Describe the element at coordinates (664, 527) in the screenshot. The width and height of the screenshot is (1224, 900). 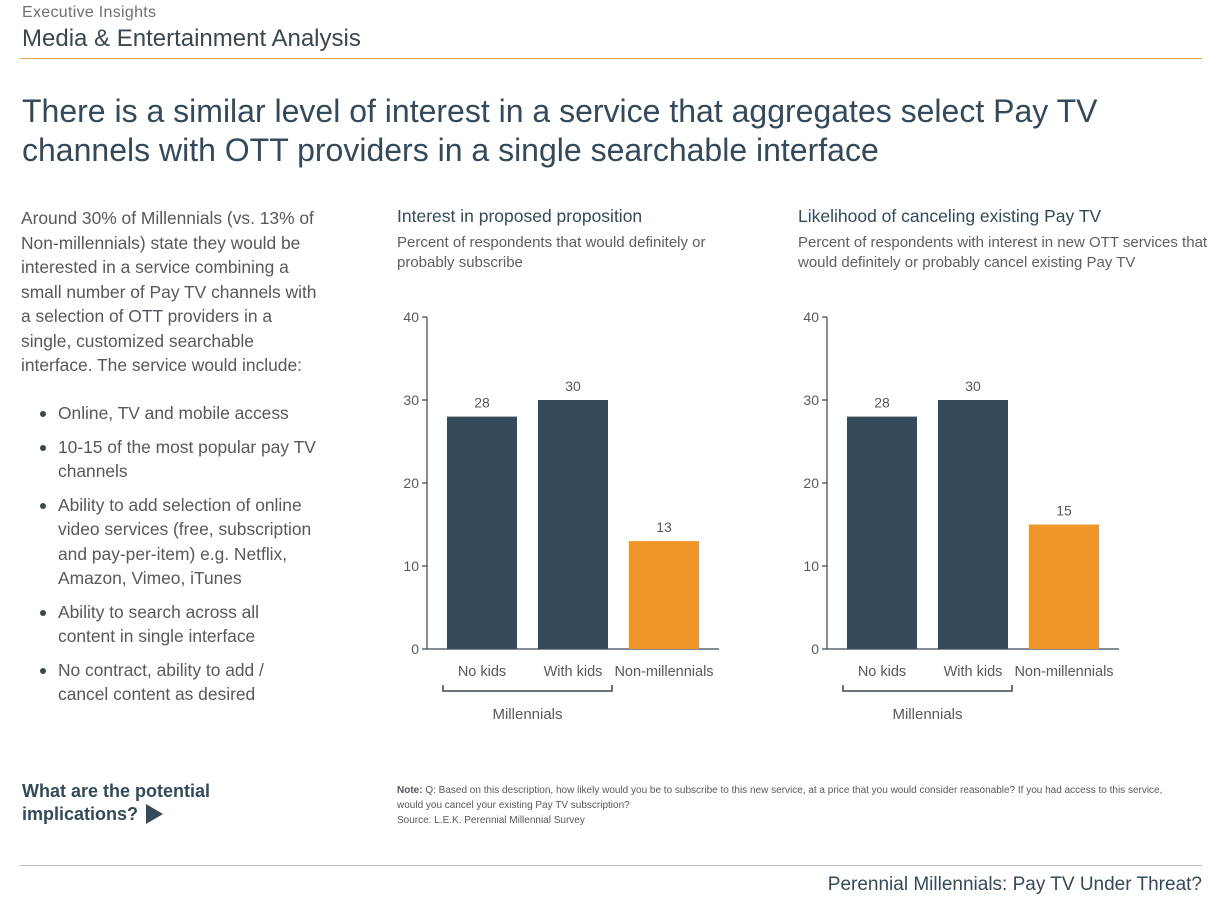
I see `data-label: 13` at that location.